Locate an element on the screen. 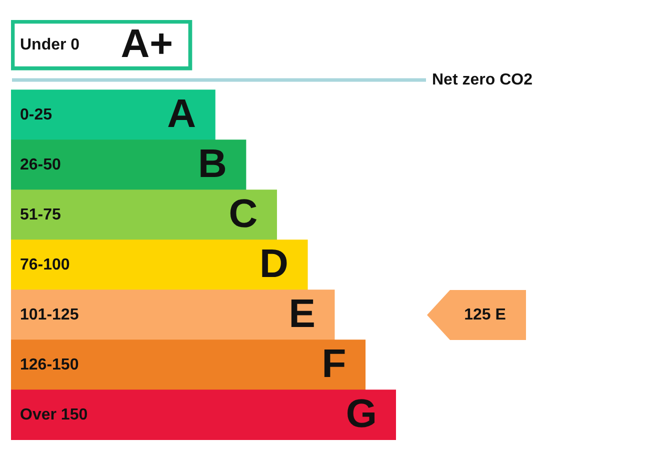 The width and height of the screenshot is (651, 469). text: 125 E is located at coordinates (485, 315).